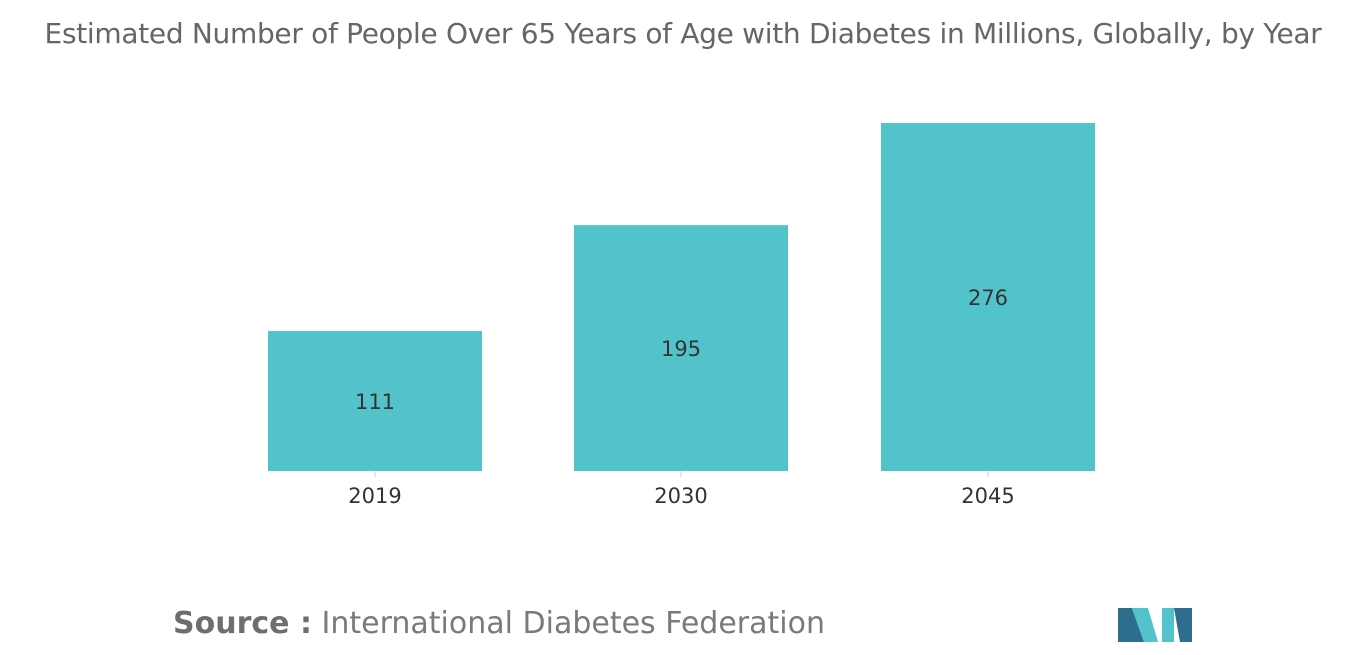  What do you see at coordinates (1131, 625) in the screenshot?
I see `logo-left-dark-shape` at bounding box center [1131, 625].